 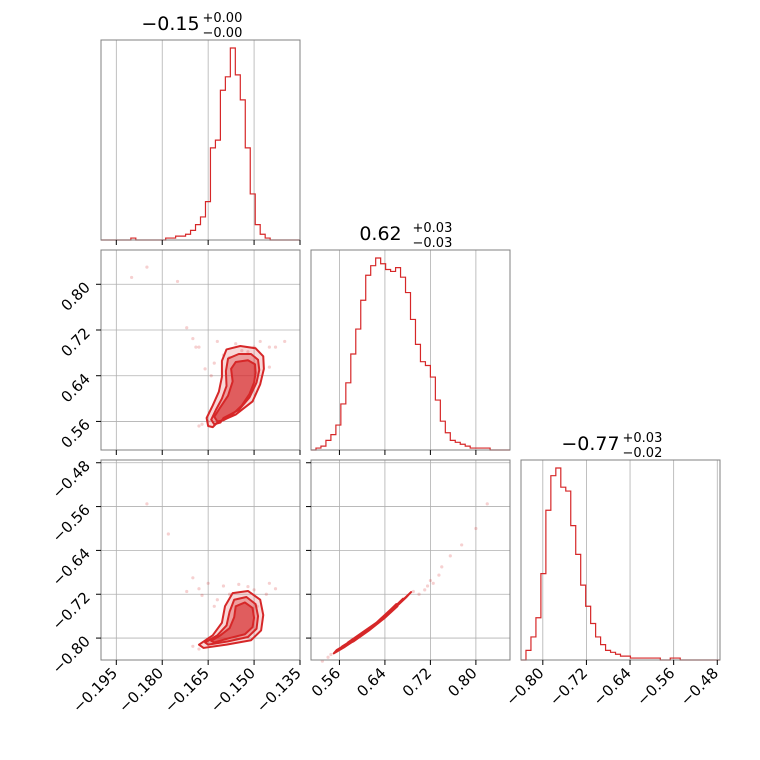 What do you see at coordinates (279, 690) in the screenshot?
I see `x-tick-label-0-4: −0.135` at bounding box center [279, 690].